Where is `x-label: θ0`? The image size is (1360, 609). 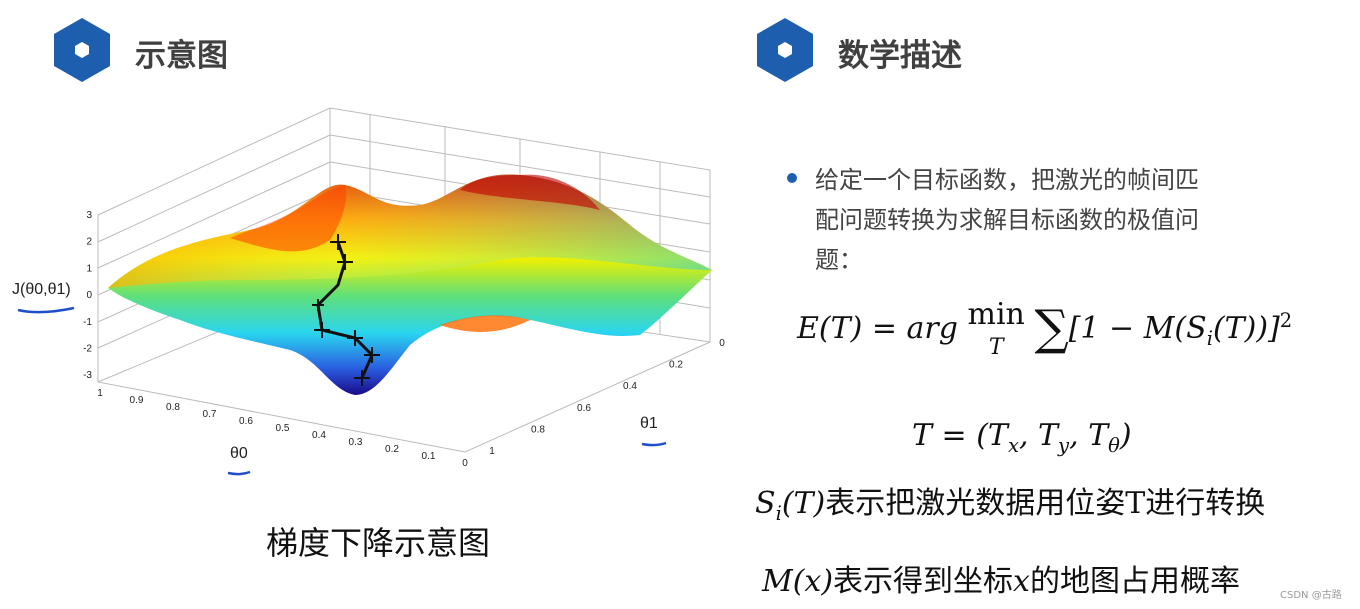
x-label: θ0 is located at coordinates (239, 453).